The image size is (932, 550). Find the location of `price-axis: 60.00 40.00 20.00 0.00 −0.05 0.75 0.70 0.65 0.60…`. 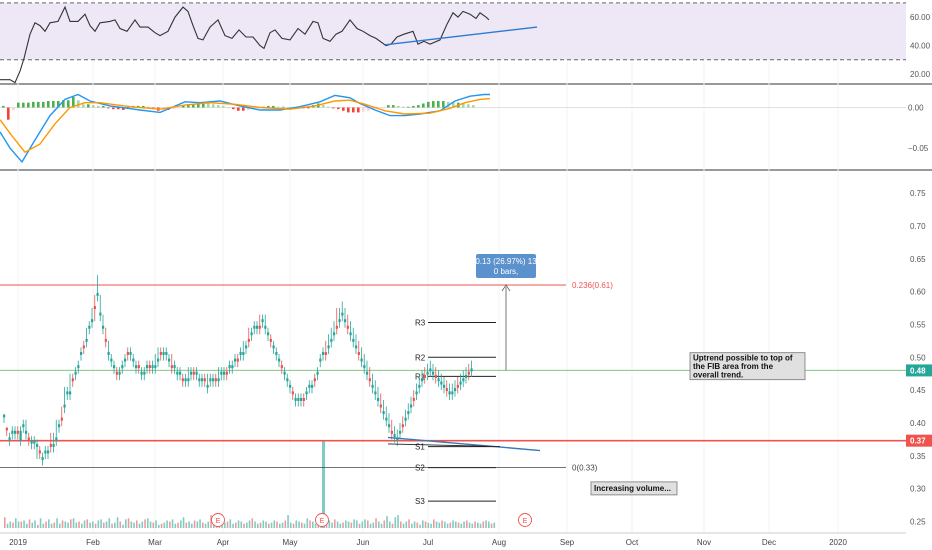

price-axis: 60.00 40.00 20.00 0.00 −0.05 0.75 0.70 0.65 0.60… is located at coordinates (919, 269).